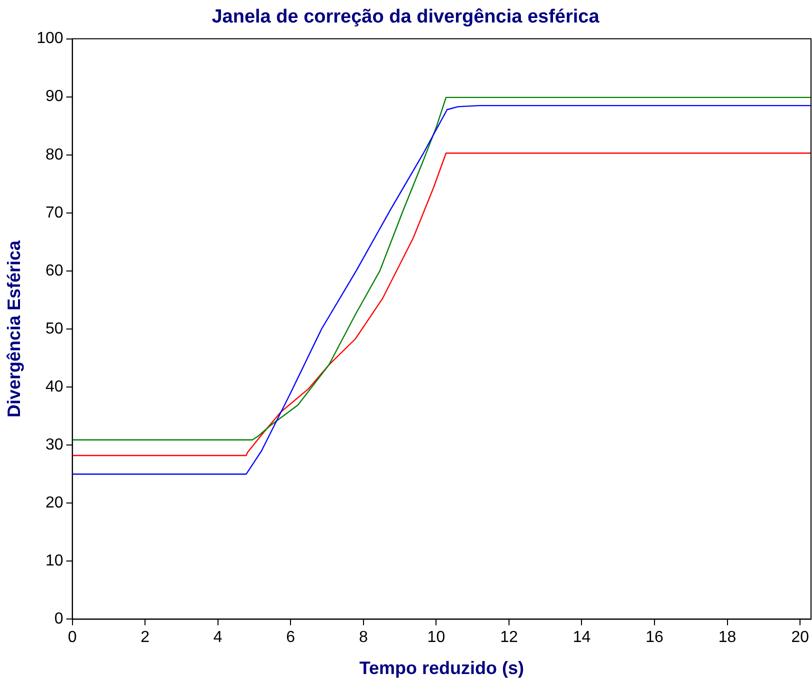 The height and width of the screenshot is (688, 812). Describe the element at coordinates (59, 619) in the screenshot. I see `y-tick-label: 0` at that location.